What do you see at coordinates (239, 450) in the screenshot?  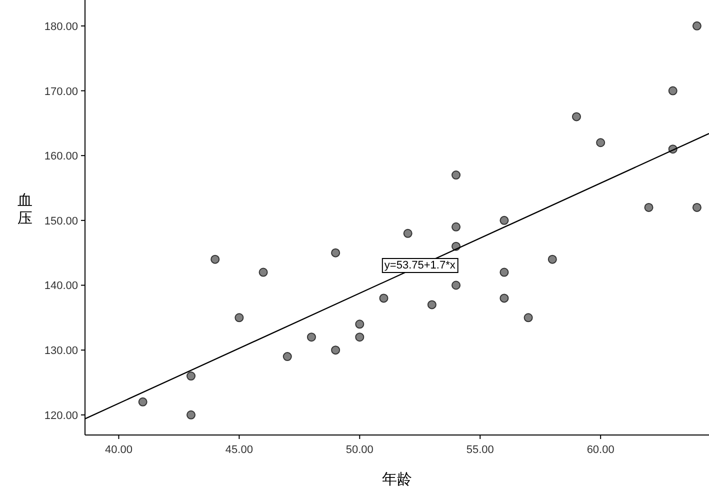 I see `x-tick-label: 45.00` at bounding box center [239, 450].